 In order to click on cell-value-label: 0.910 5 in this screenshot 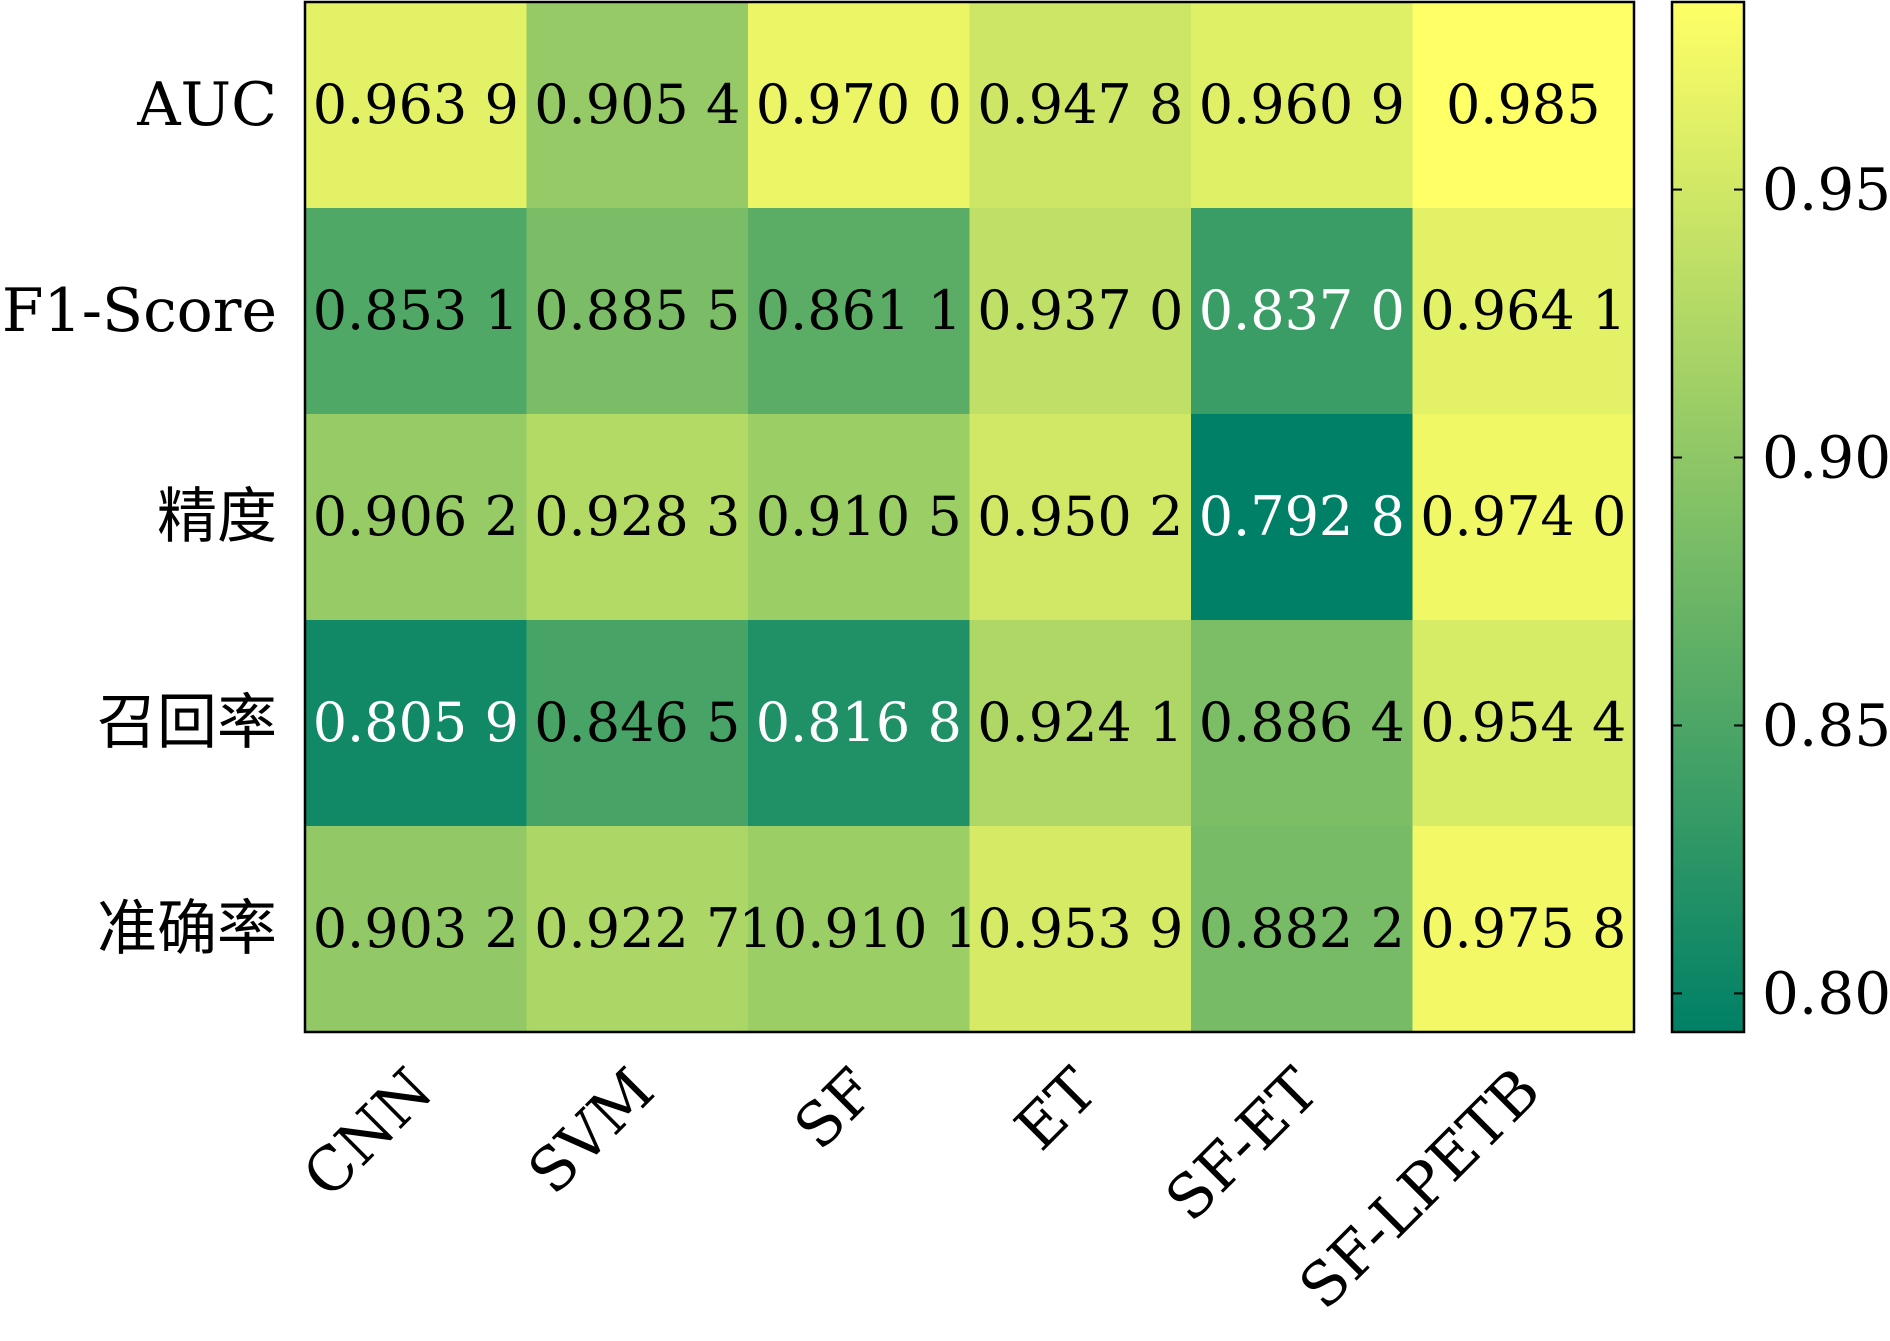, I will do `click(859, 516)`.